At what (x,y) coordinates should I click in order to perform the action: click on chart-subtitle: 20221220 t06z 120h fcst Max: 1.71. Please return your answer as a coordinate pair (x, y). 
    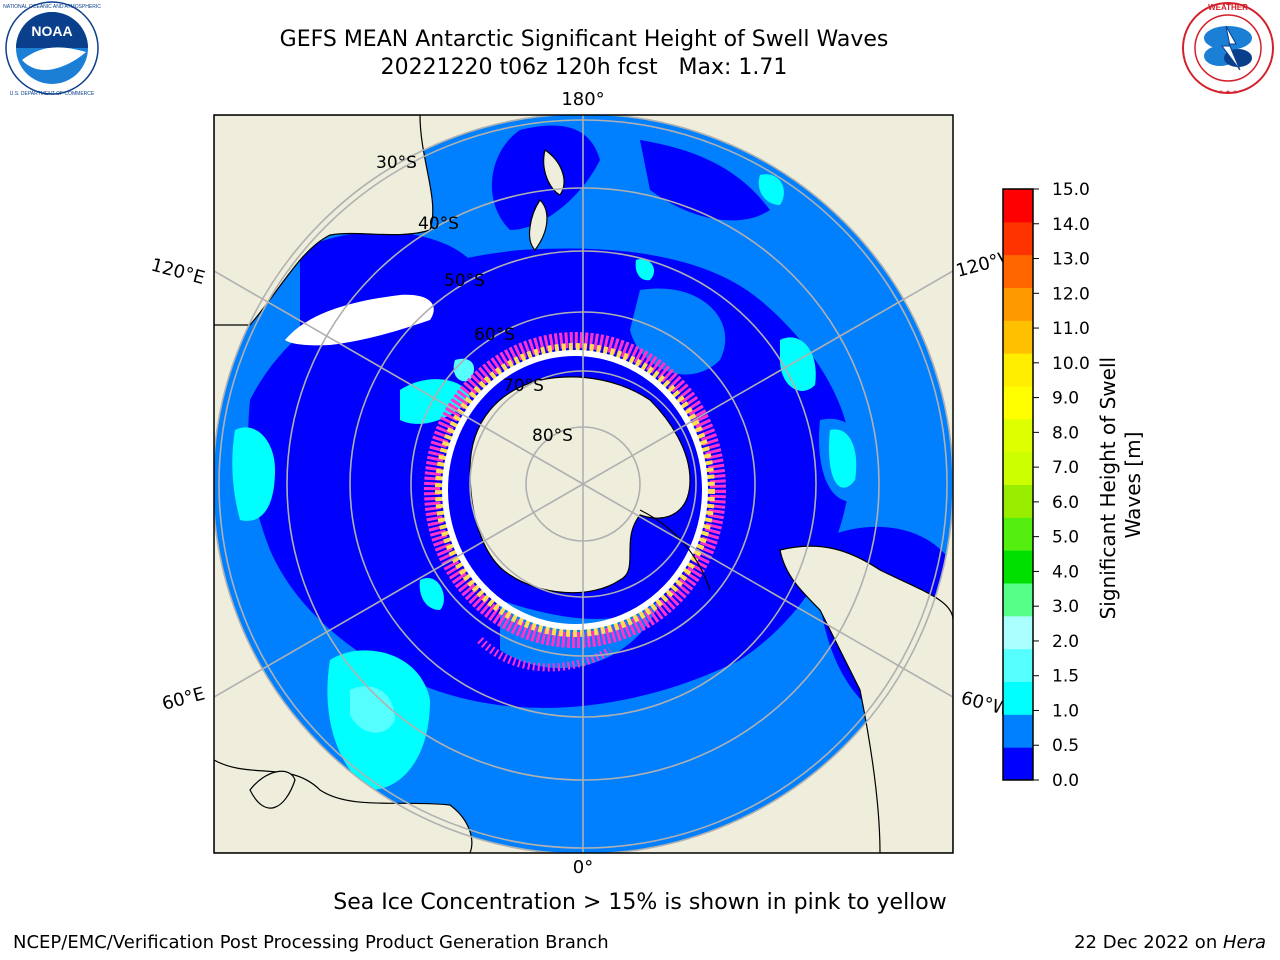
    Looking at the image, I should click on (584, 67).